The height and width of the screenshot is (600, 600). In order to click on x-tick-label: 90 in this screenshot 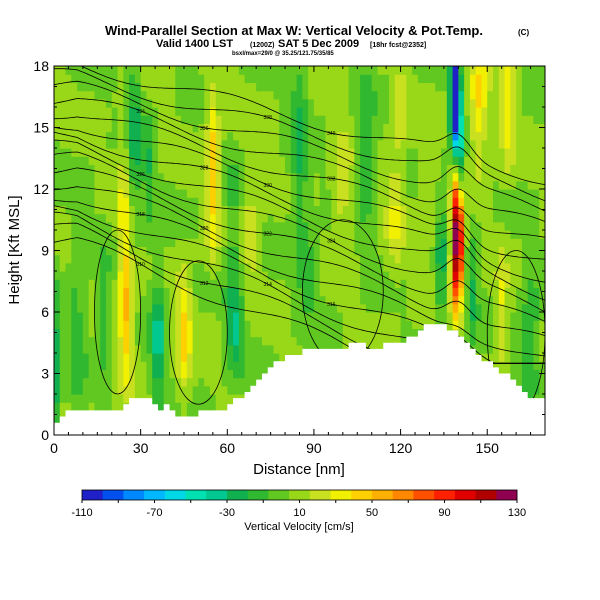, I will do `click(314, 448)`.